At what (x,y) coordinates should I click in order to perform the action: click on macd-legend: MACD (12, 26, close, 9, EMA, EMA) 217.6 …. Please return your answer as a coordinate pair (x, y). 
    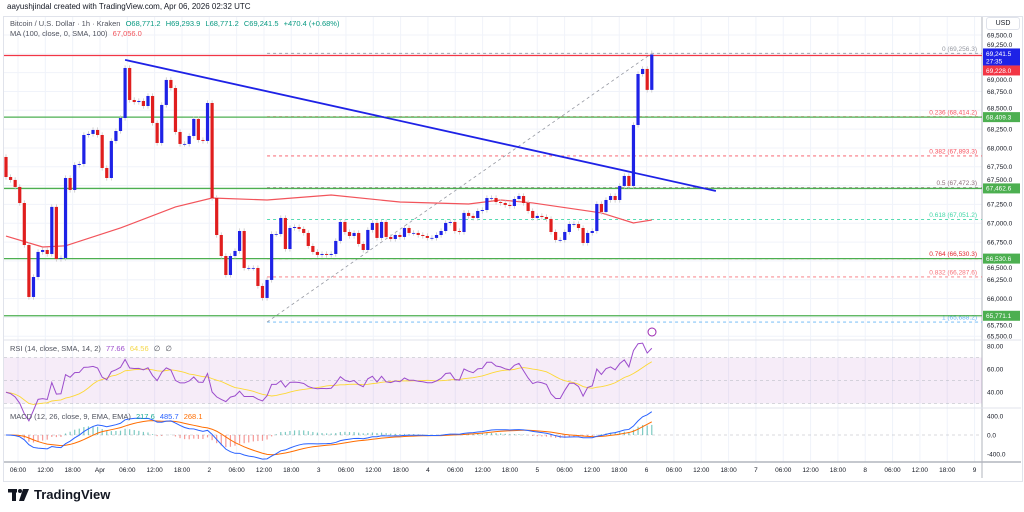
    Looking at the image, I should click on (108, 417).